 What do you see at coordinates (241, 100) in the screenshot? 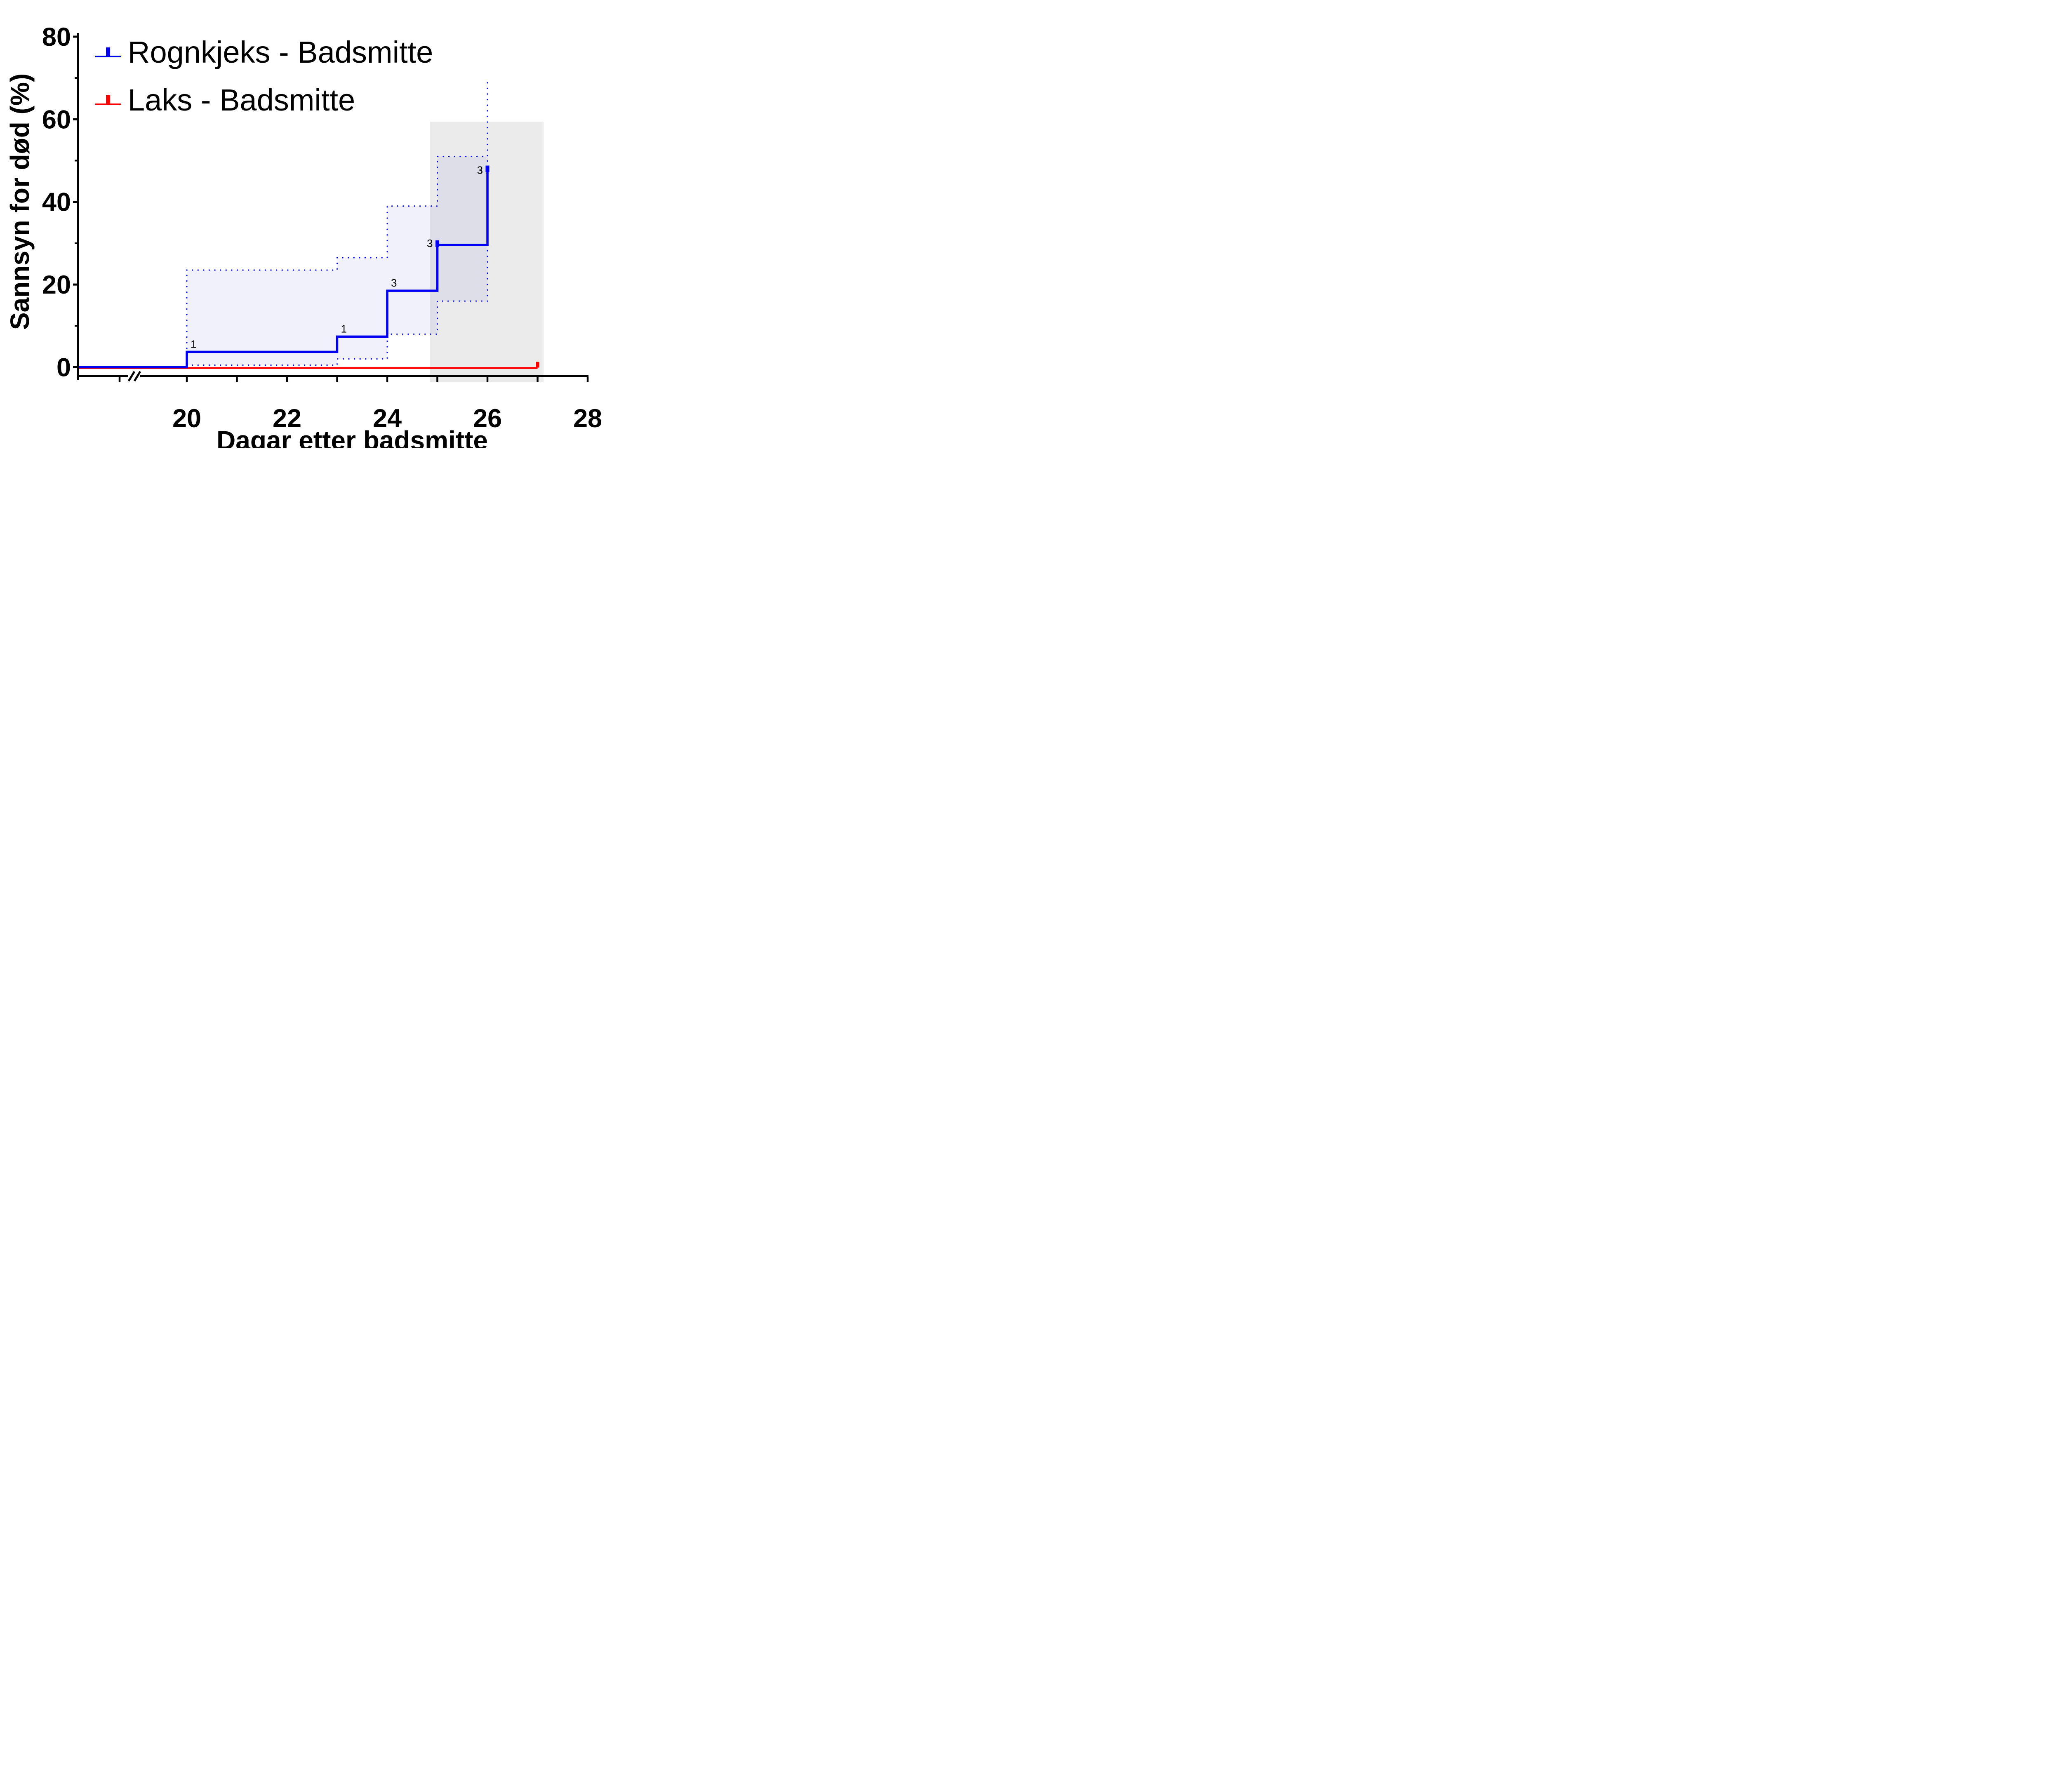
I see `legend-label-laks: Laks - Badsmitte` at bounding box center [241, 100].